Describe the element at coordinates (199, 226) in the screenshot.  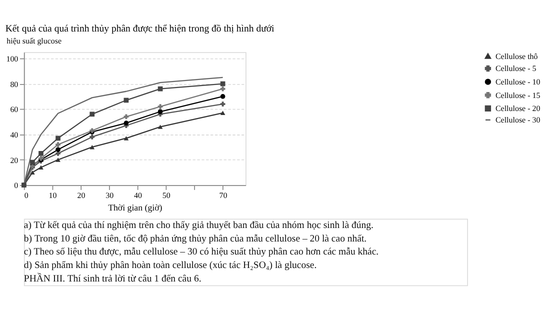
I see `text: a) Từ kết quả của thí nghiệm trên cho thấy giả thuyết ban đầu của nhóm học sinh là đúng.` at that location.